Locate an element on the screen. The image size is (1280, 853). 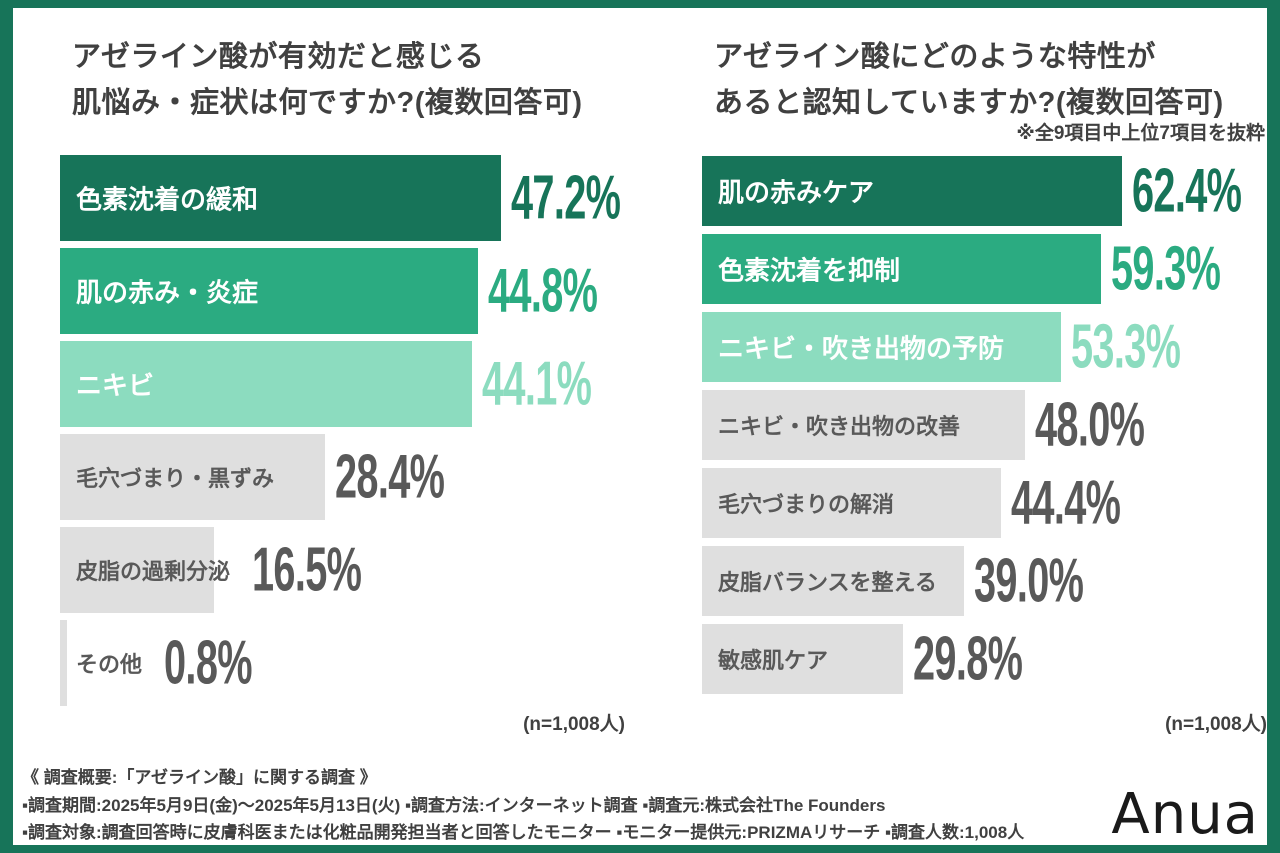
right-chart-title-line1: アゼライン酸にどのような特性が is located at coordinates (935, 57).